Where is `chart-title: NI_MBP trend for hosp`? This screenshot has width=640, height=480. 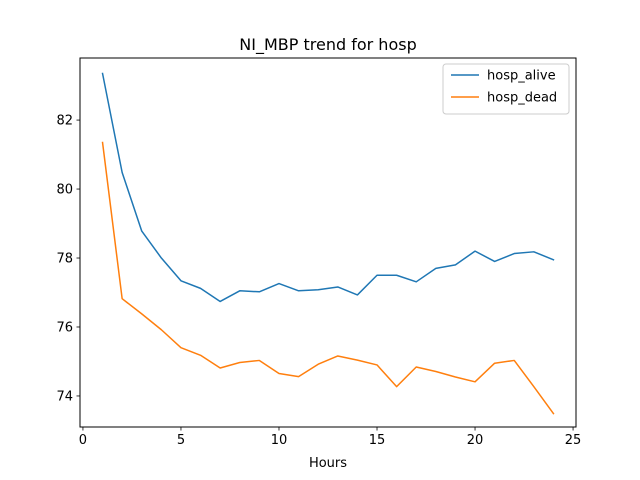
chart-title: NI_MBP trend for hosp is located at coordinates (327, 45).